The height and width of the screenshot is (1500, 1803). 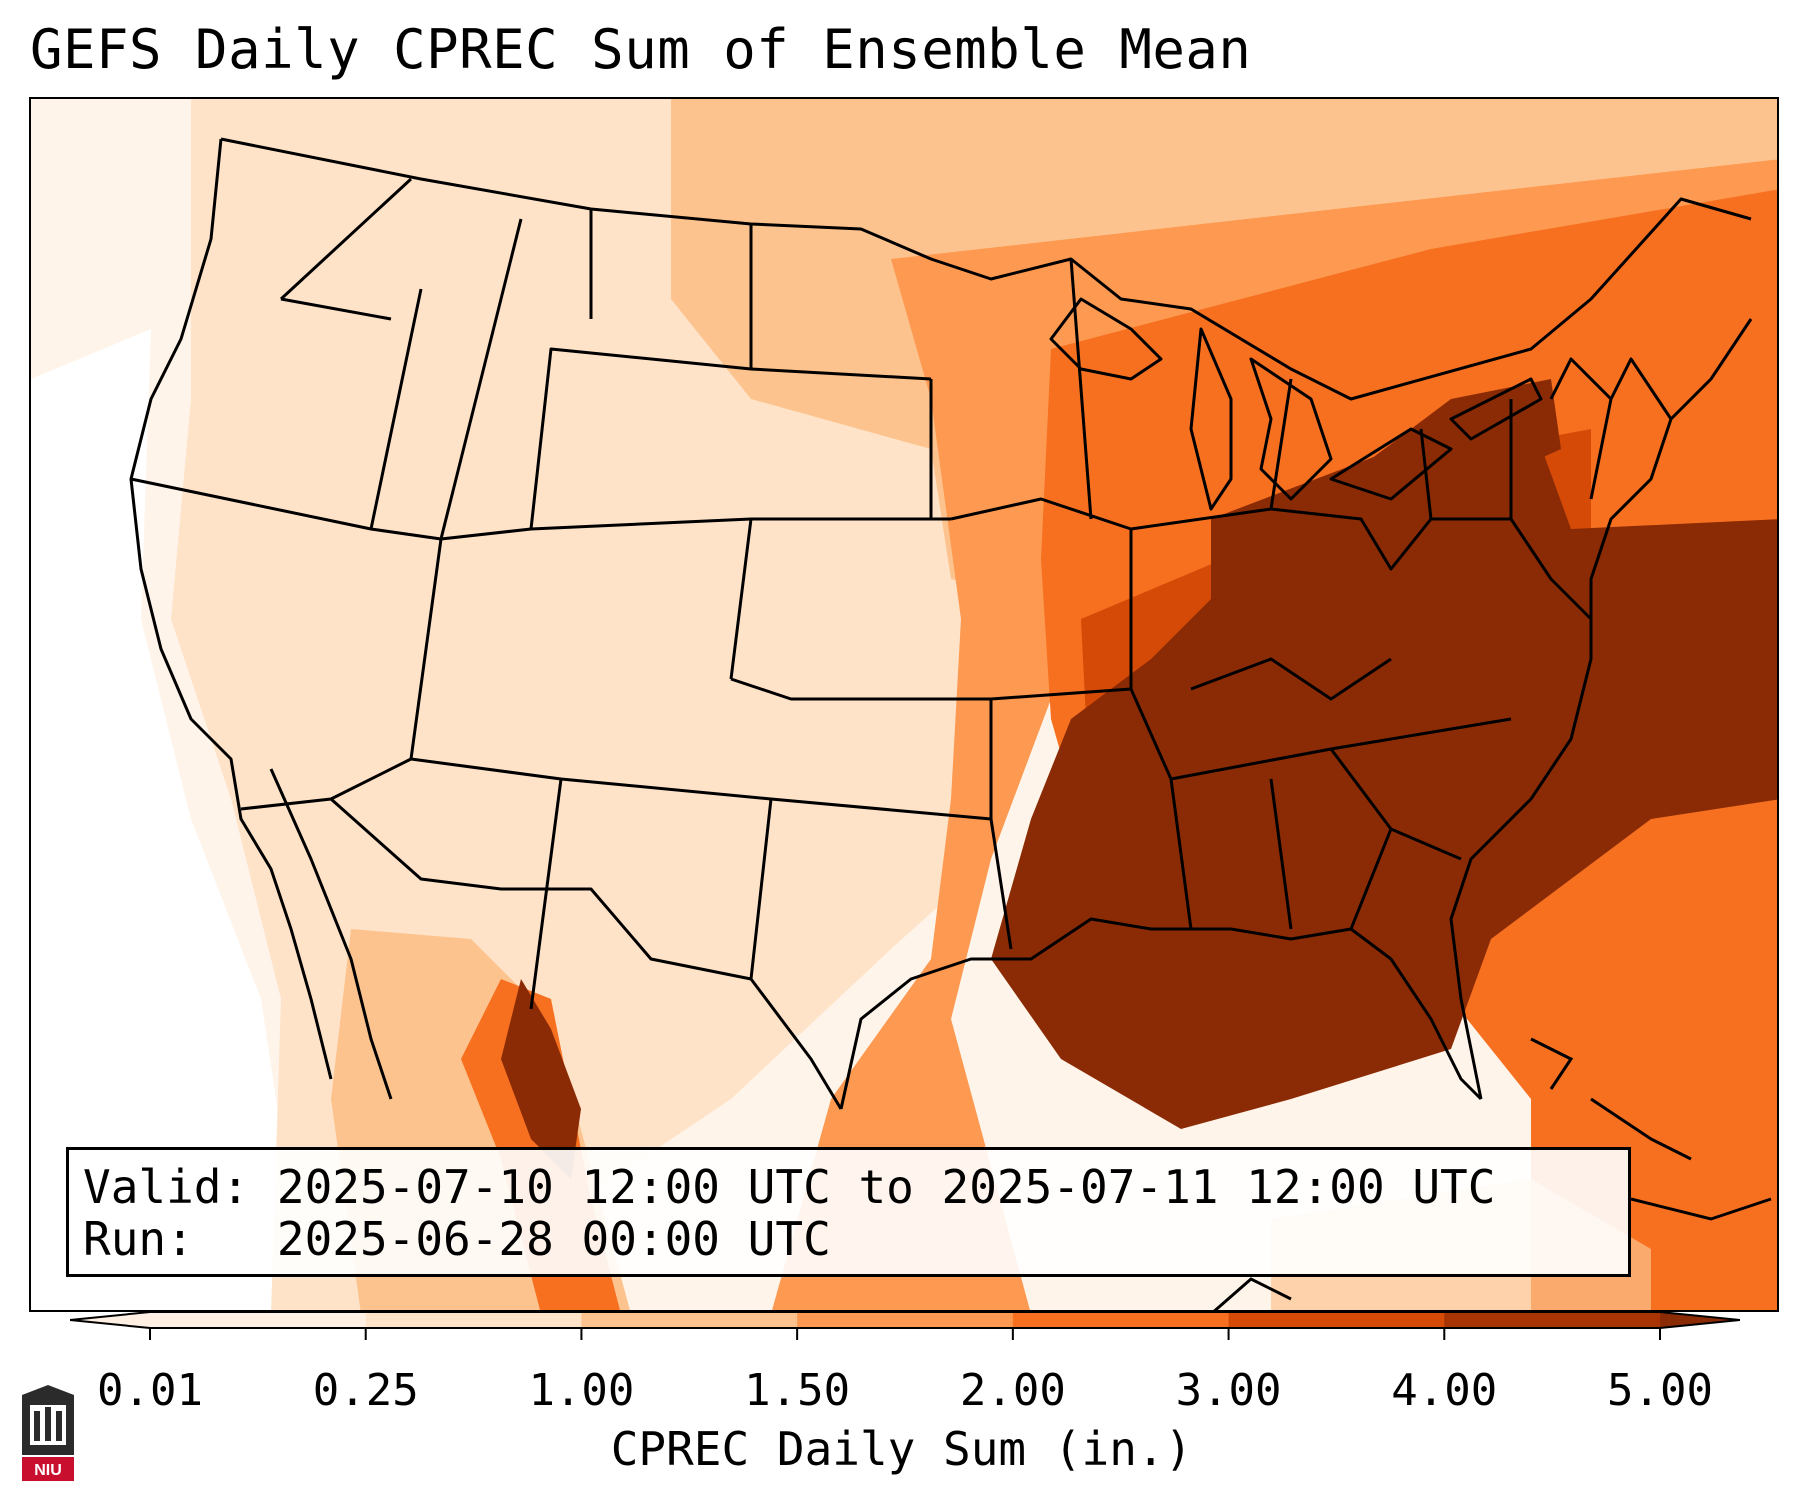 I want to click on colorbar-tick-label: 0.01, so click(x=150, y=1390).